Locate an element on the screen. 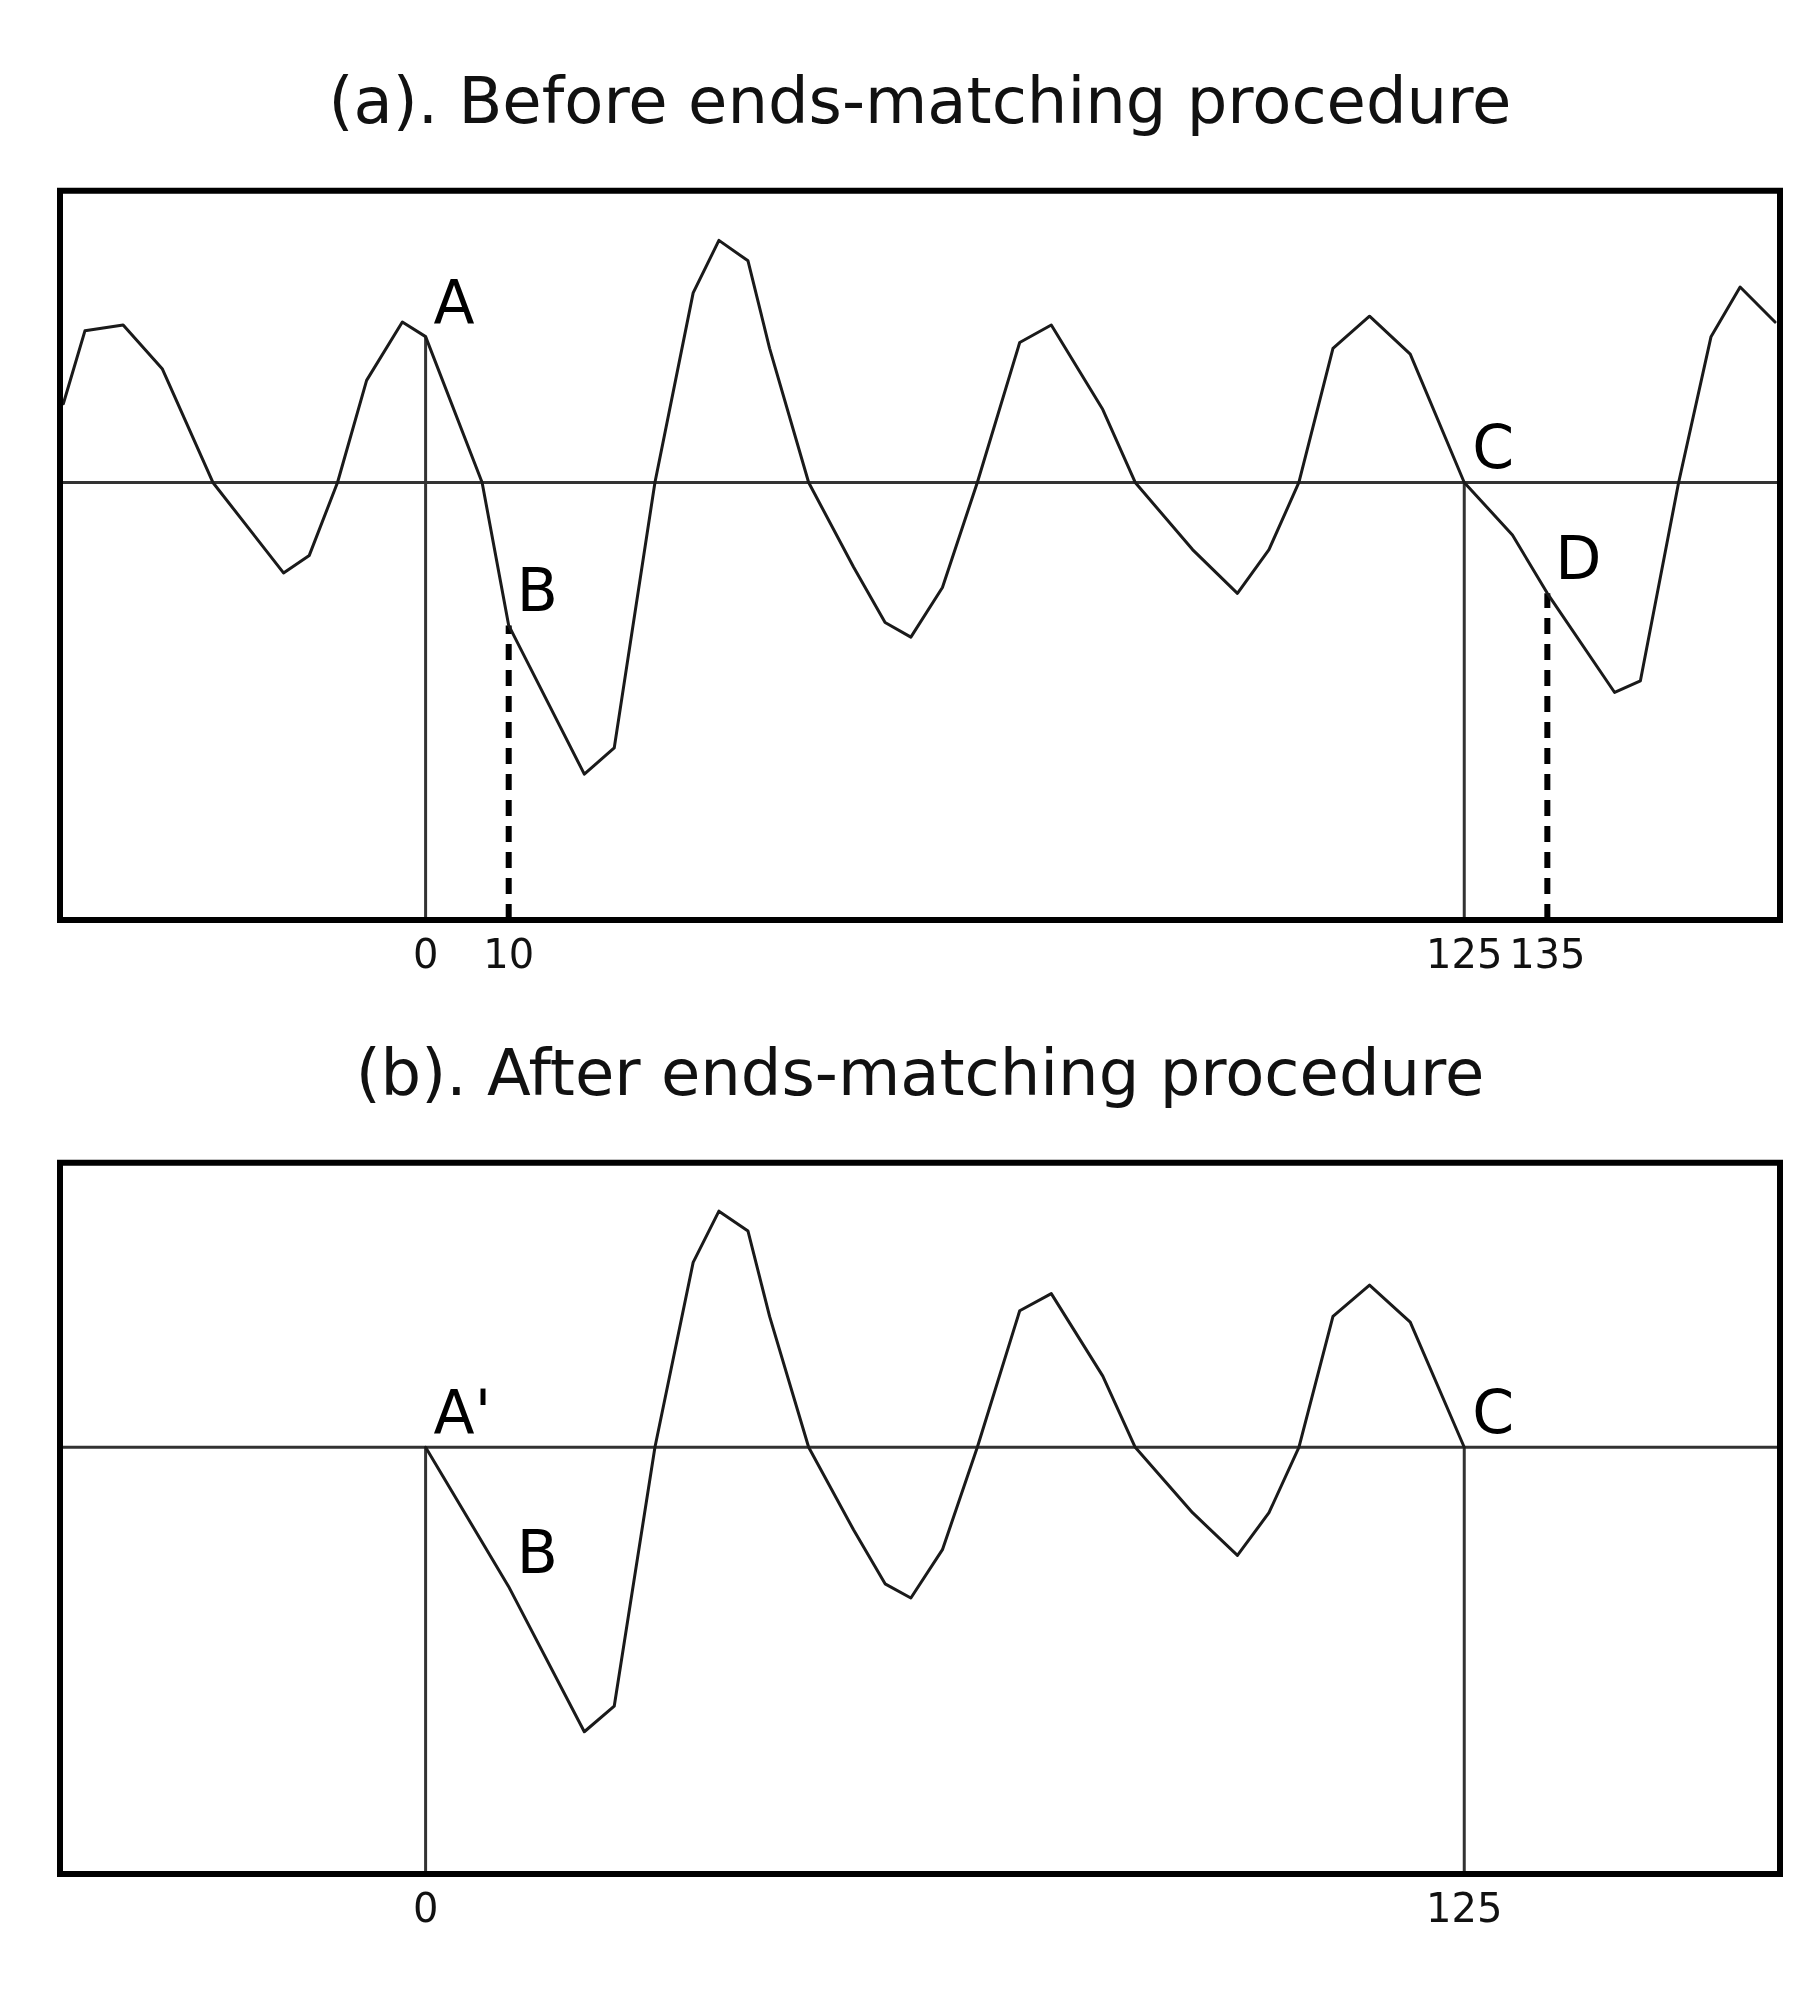  chart-title: (a). Before ends-matching procedure is located at coordinates (920, 101).